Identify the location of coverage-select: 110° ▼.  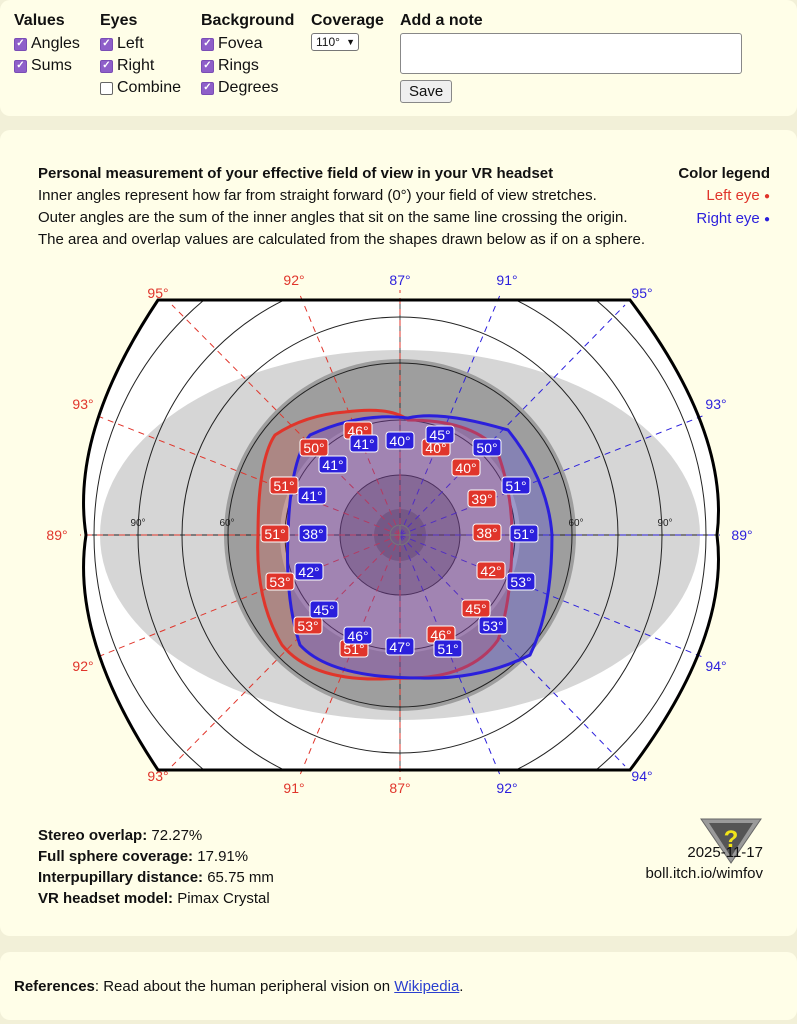
(335, 42).